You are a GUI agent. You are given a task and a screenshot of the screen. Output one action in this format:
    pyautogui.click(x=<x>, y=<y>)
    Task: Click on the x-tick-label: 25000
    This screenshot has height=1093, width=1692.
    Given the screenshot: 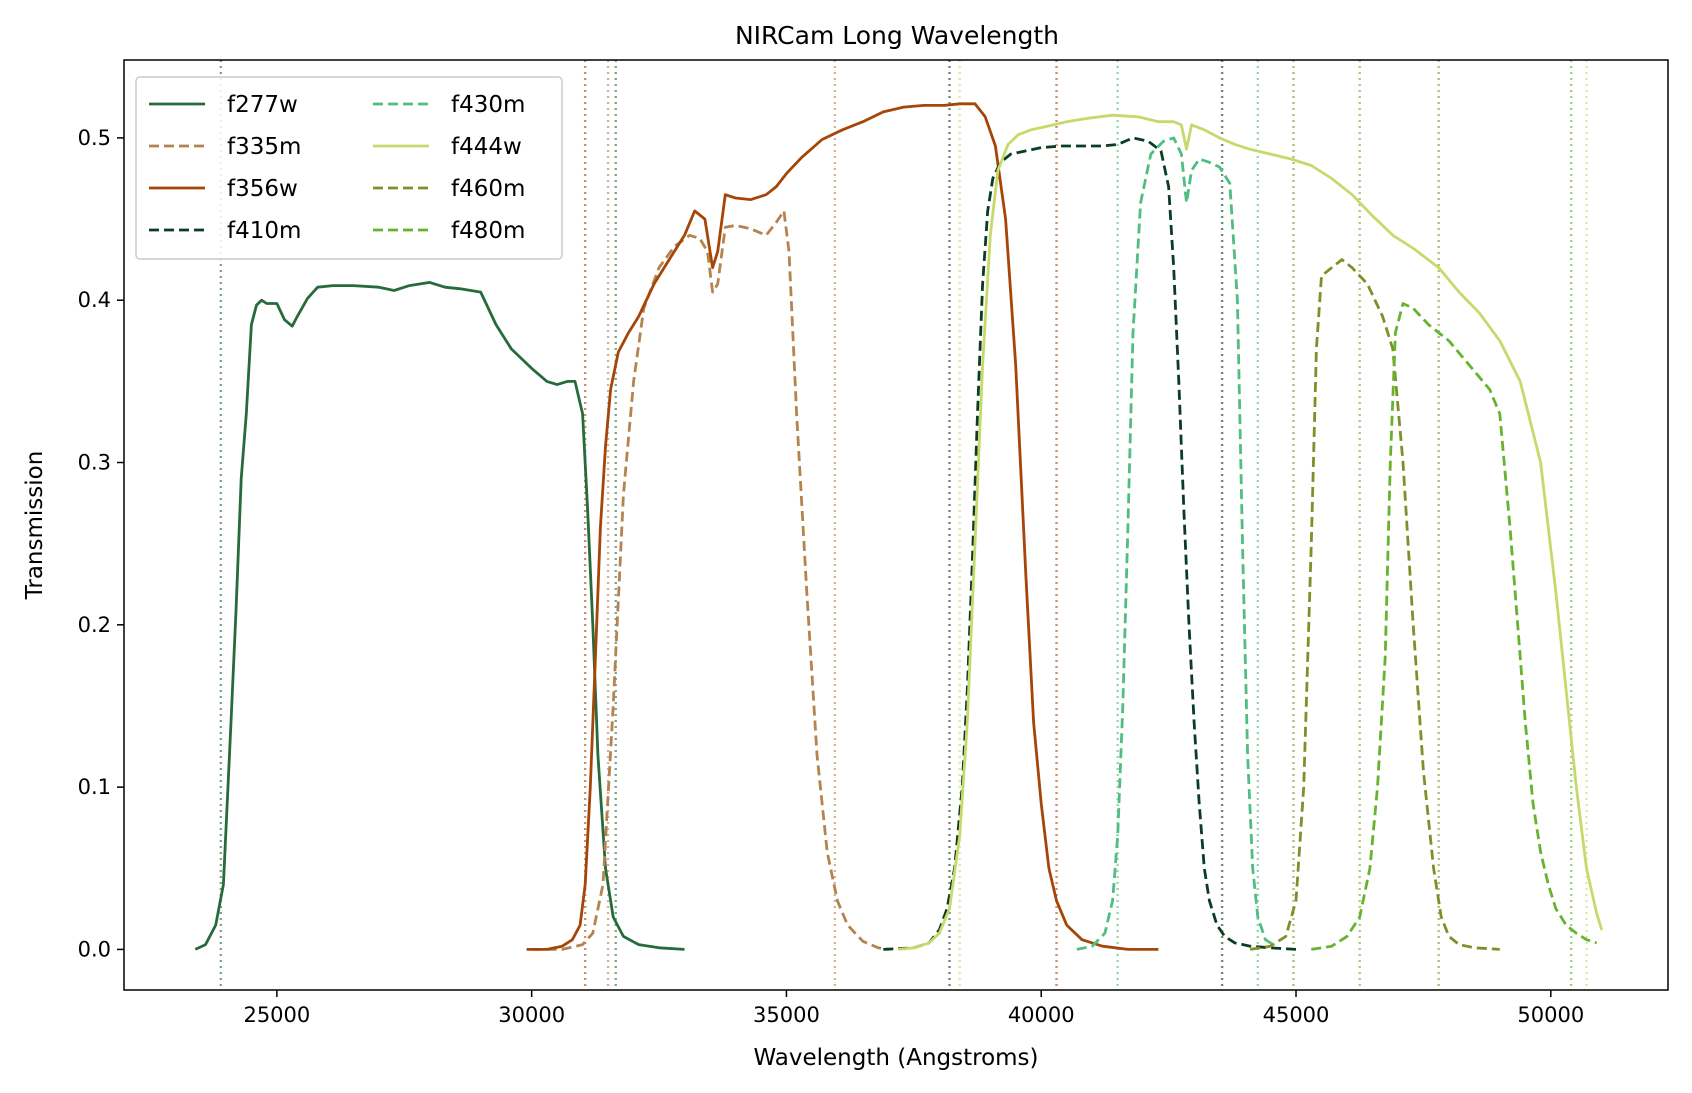 What is the action you would take?
    pyautogui.click(x=276, y=1015)
    